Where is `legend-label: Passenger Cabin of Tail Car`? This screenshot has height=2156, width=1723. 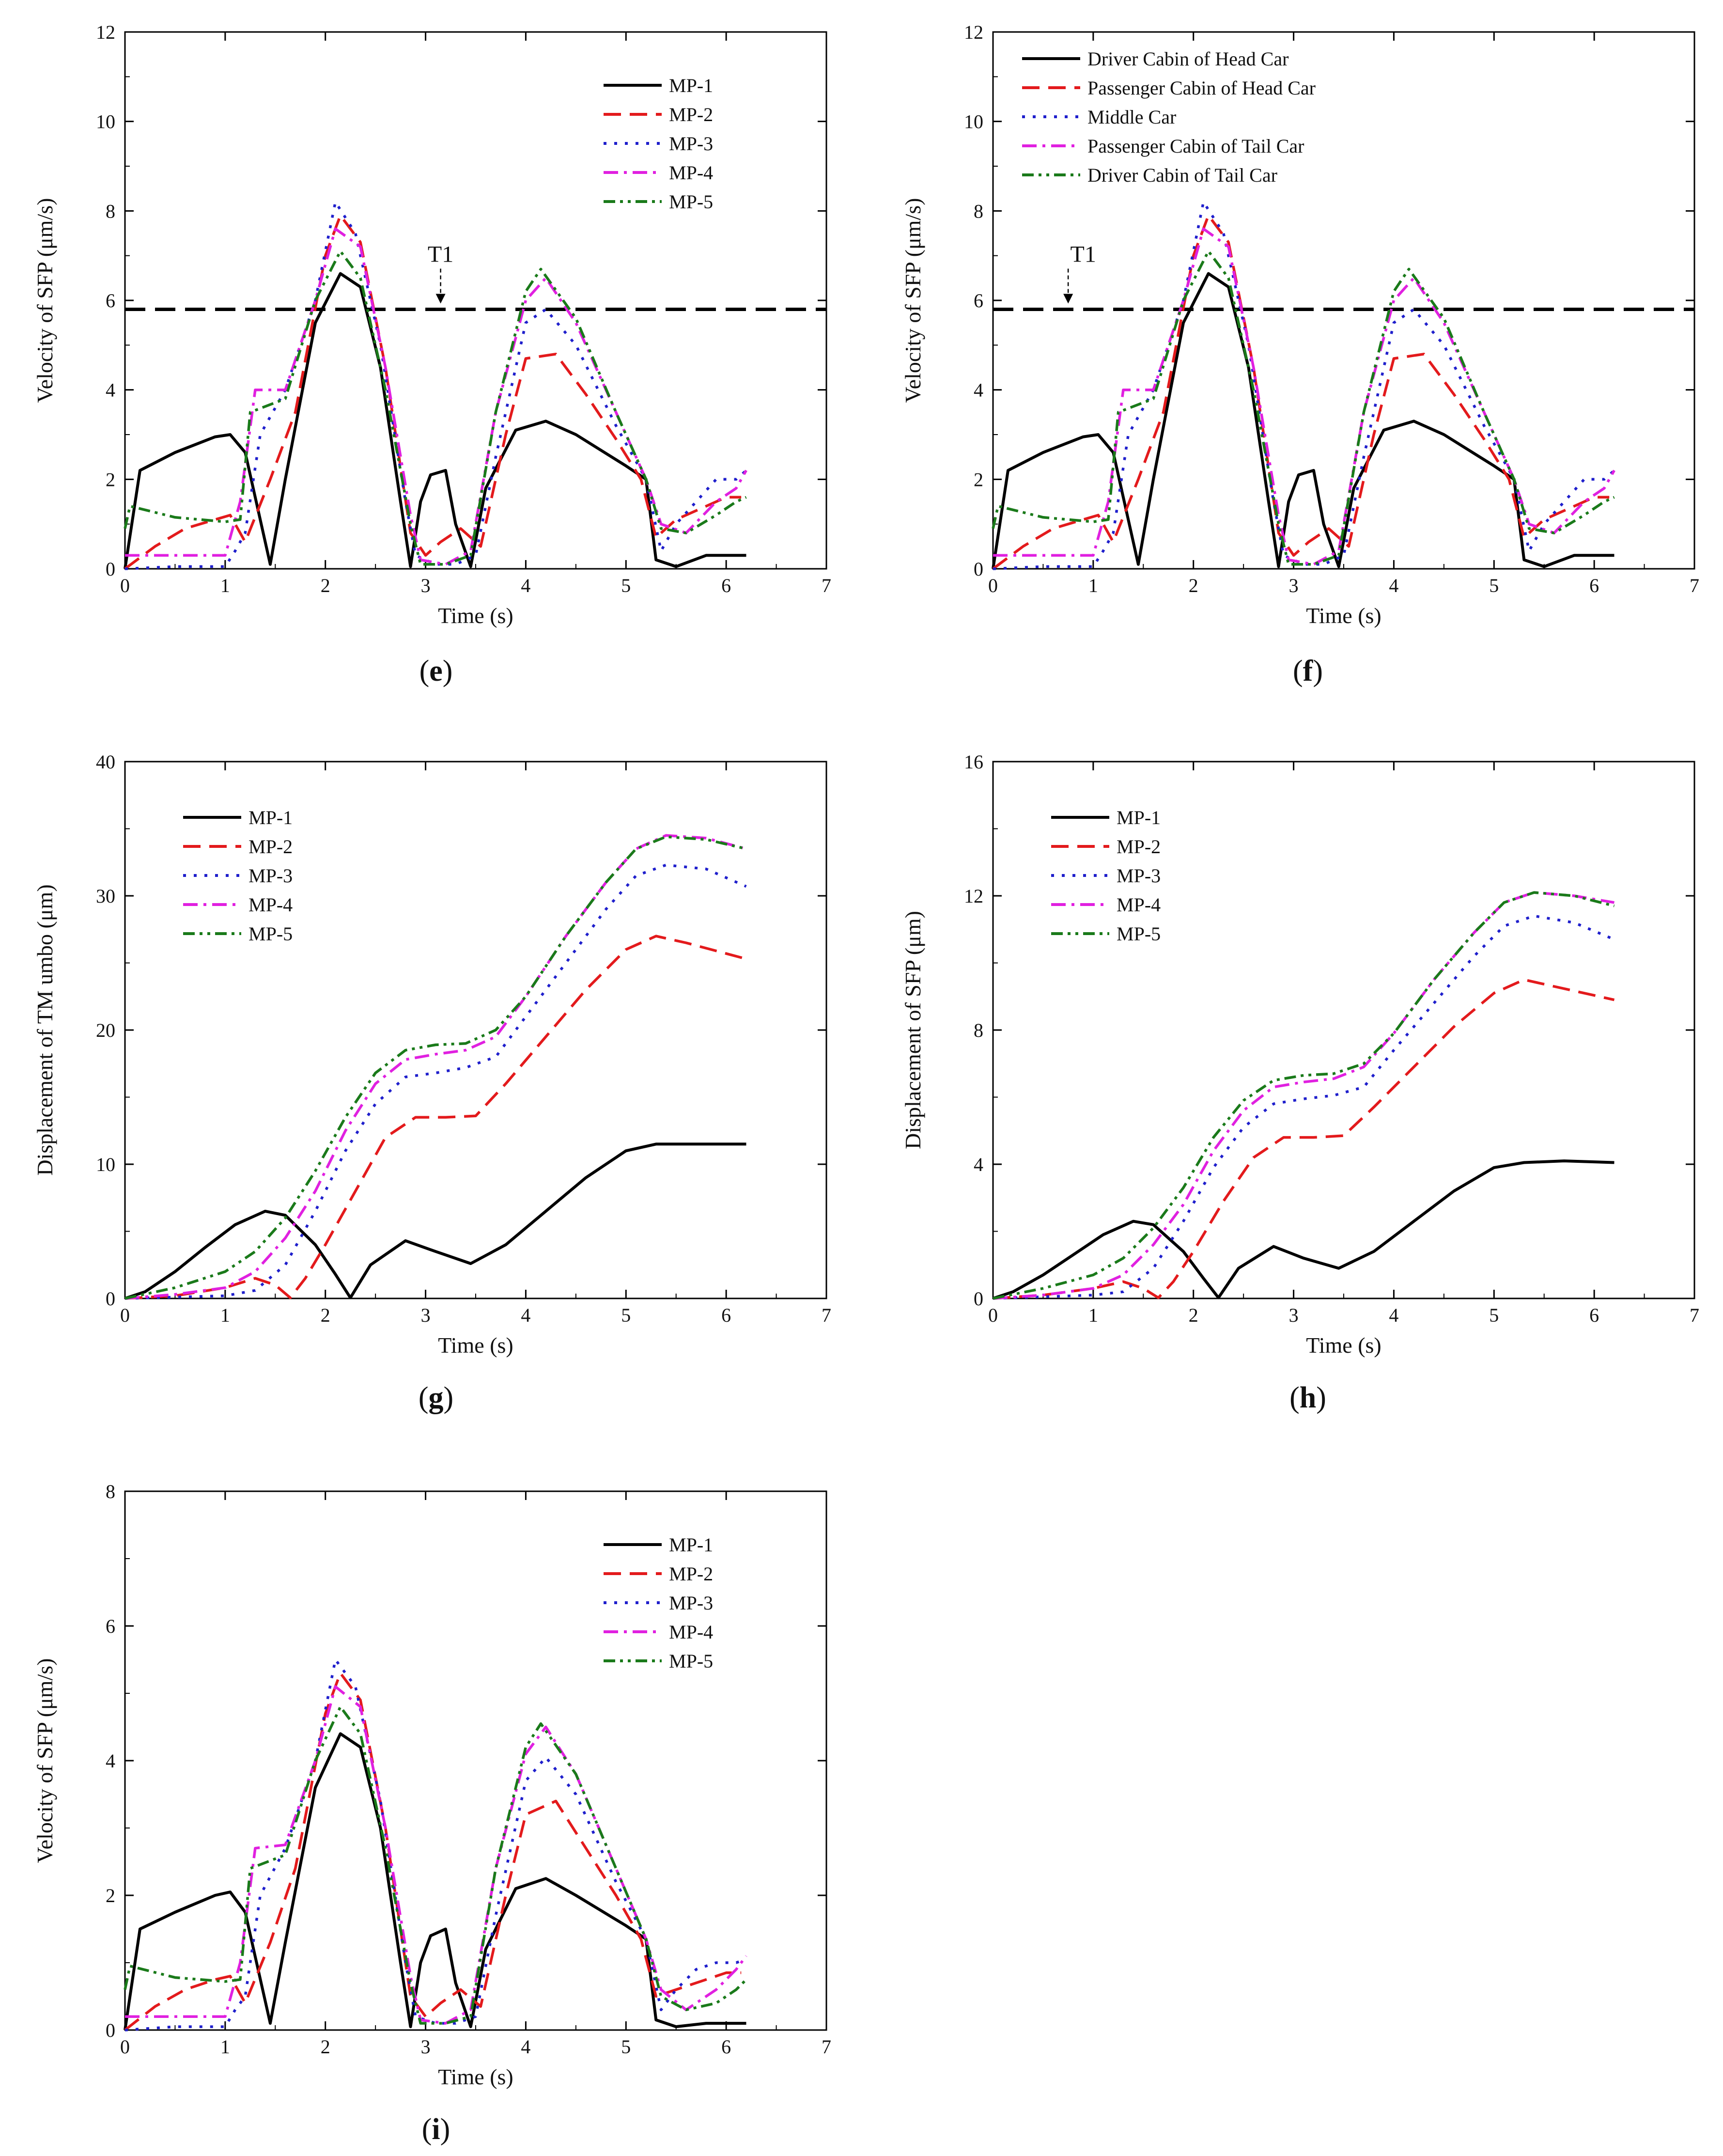
legend-label: Passenger Cabin of Tail Car is located at coordinates (1195, 146).